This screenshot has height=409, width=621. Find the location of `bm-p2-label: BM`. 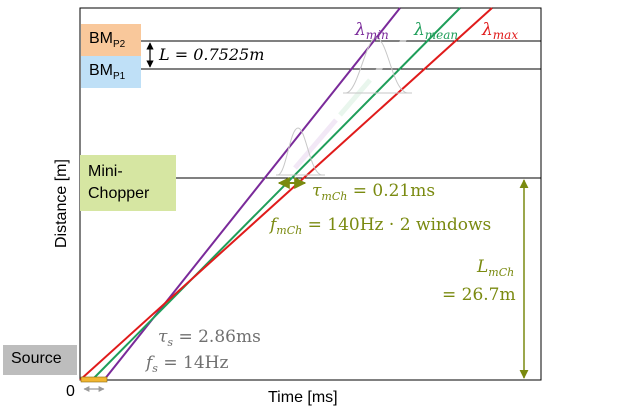

bm-p2-label: BM is located at coordinates (101, 38).